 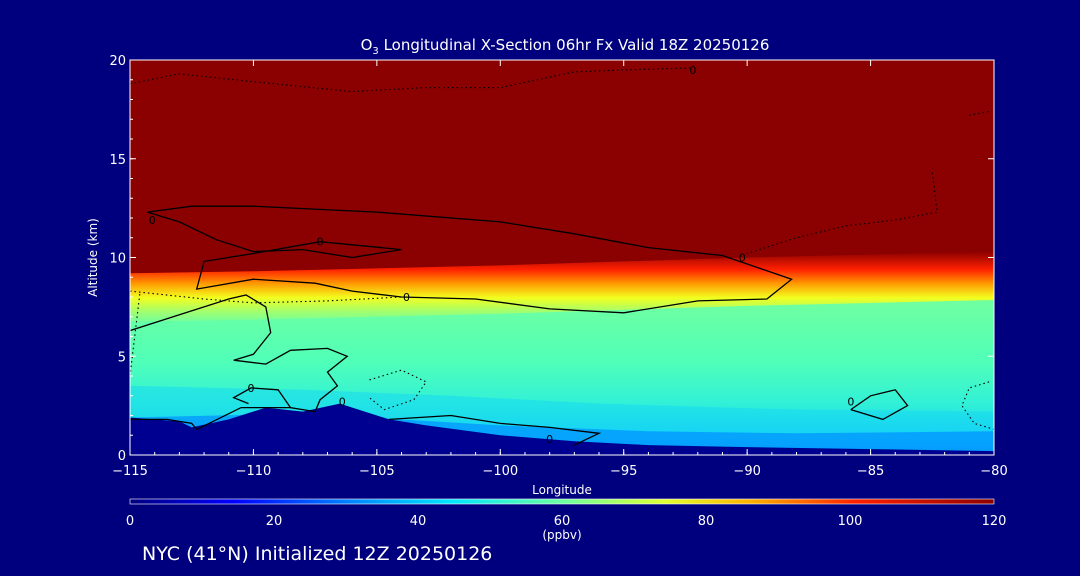 What do you see at coordinates (562, 490) in the screenshot?
I see `x-axis-label: Longitude` at bounding box center [562, 490].